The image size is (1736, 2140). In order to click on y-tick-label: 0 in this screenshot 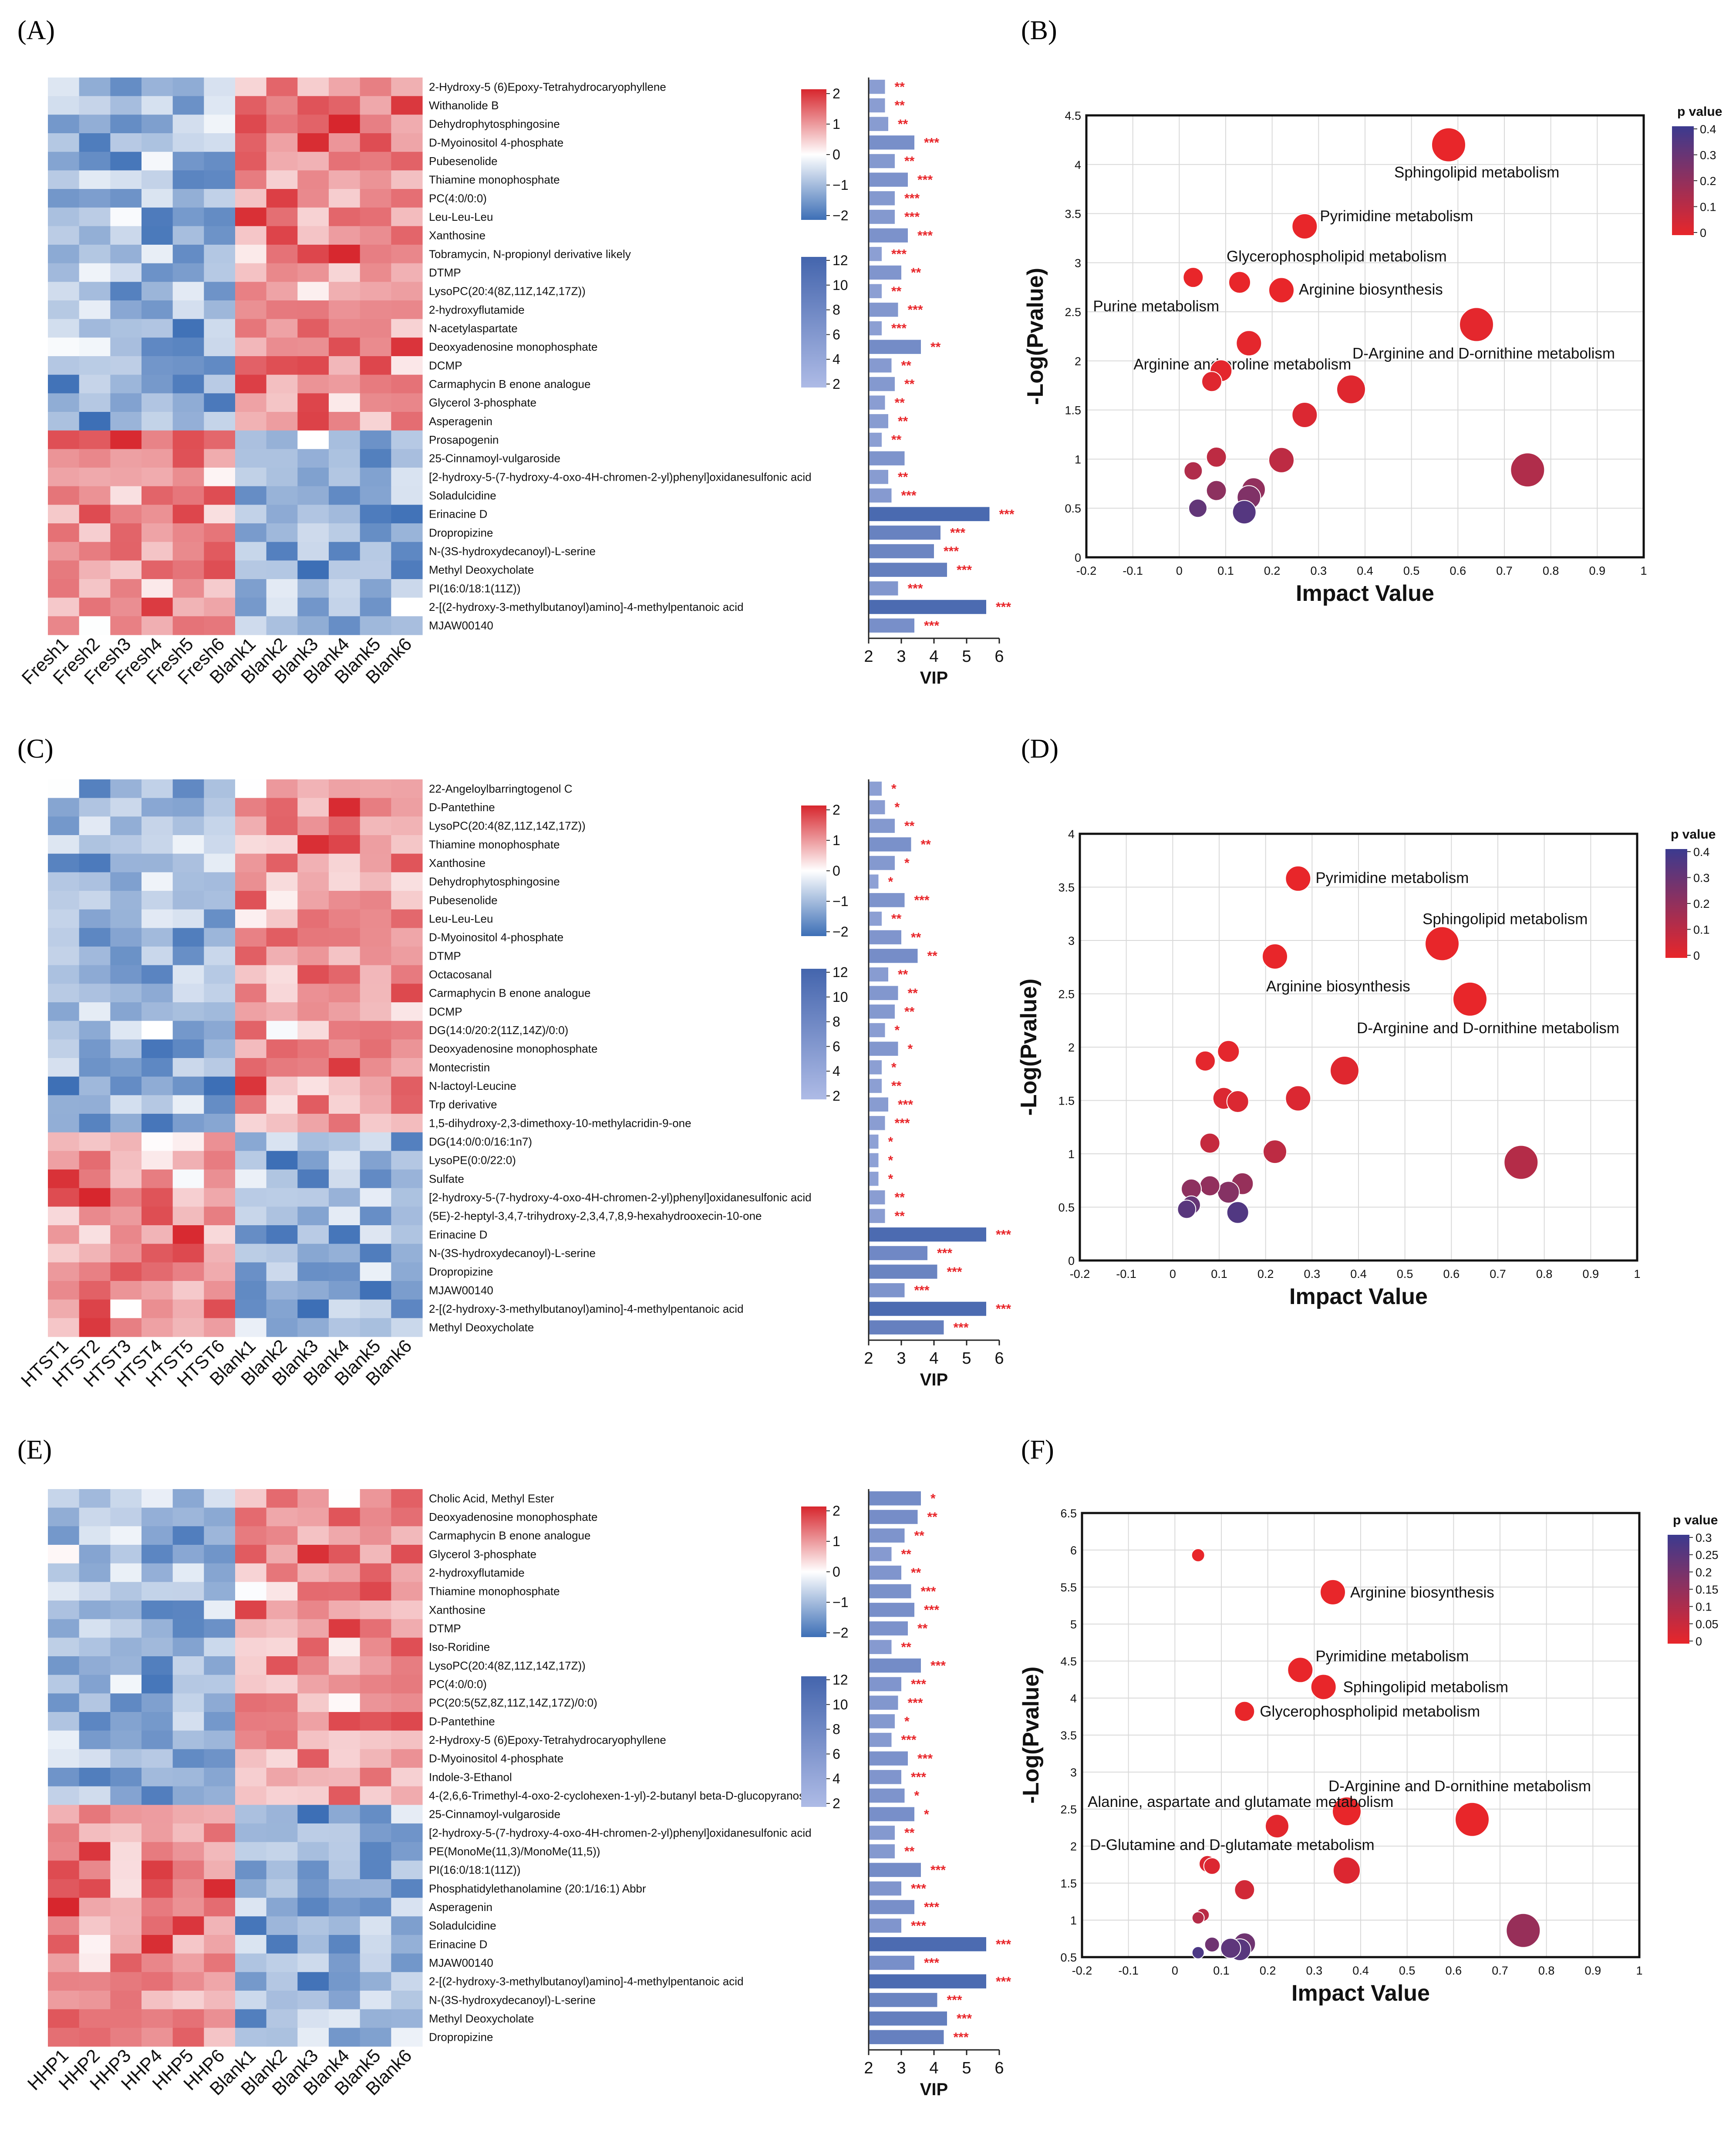, I will do `click(1071, 1260)`.